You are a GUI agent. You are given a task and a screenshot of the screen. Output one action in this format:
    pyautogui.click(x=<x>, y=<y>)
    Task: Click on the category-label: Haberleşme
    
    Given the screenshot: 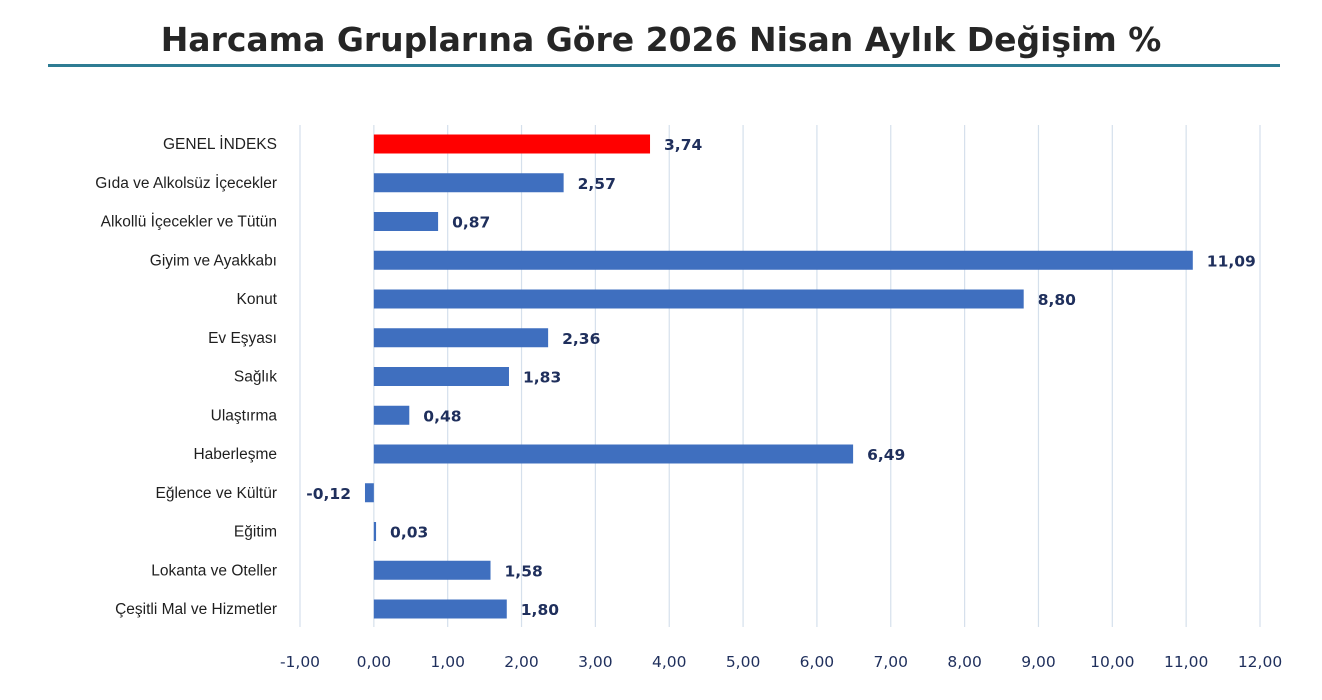 What is the action you would take?
    pyautogui.click(x=235, y=454)
    